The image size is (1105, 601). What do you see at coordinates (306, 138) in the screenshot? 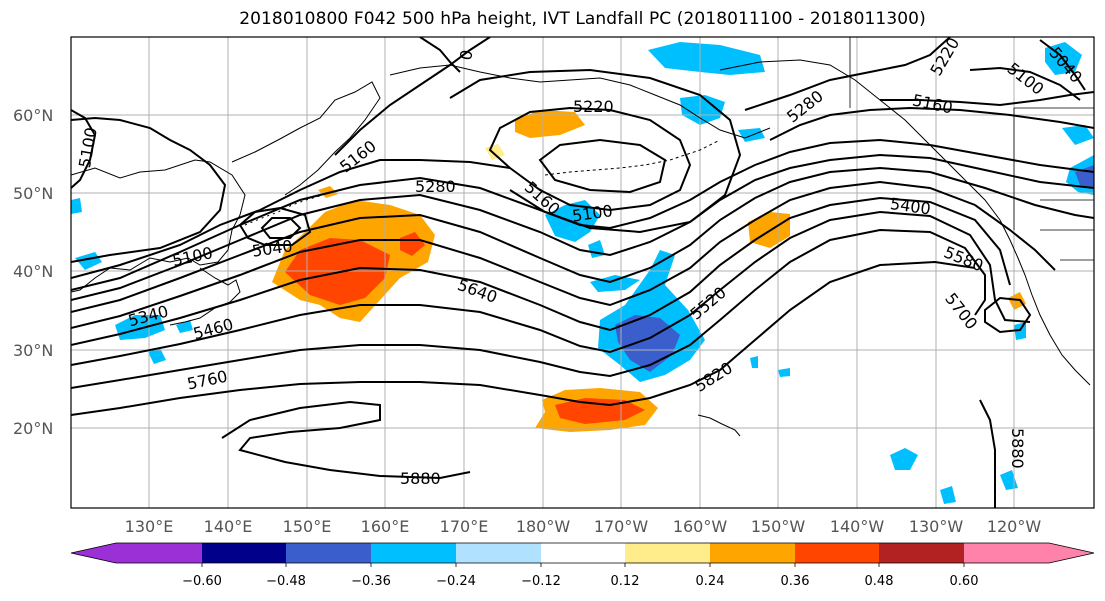
I see `kamchatka-coast` at bounding box center [306, 138].